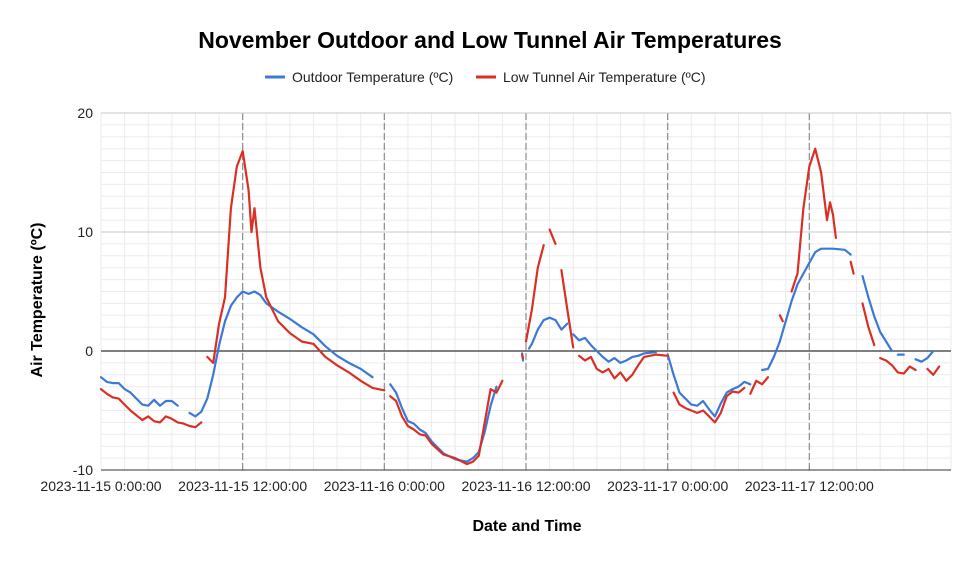 This screenshot has height=564, width=980. I want to click on x-tick-label: 2023-11-16 12:00:00, so click(526, 486).